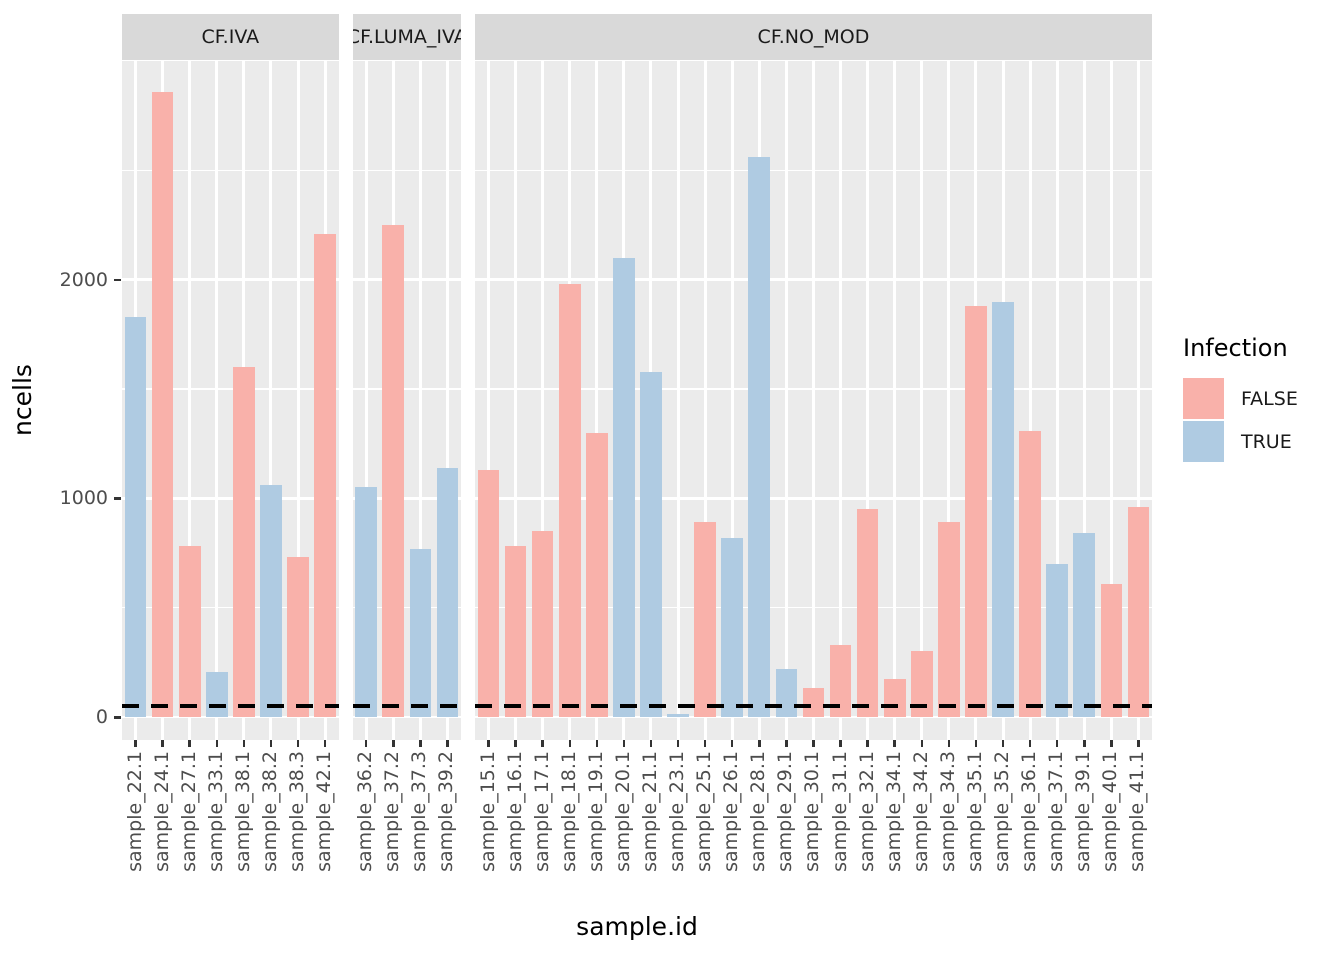 Image resolution: width=1344 pixels, height=960 pixels. I want to click on bar-sample_33.1, so click(216, 695).